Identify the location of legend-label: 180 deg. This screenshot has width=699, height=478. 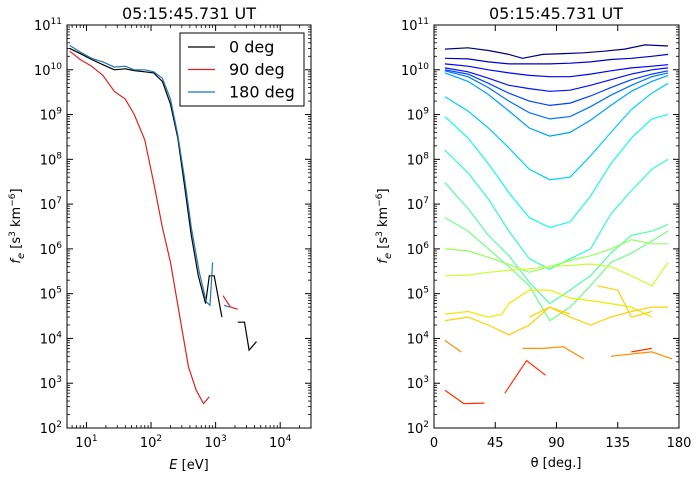
(262, 92).